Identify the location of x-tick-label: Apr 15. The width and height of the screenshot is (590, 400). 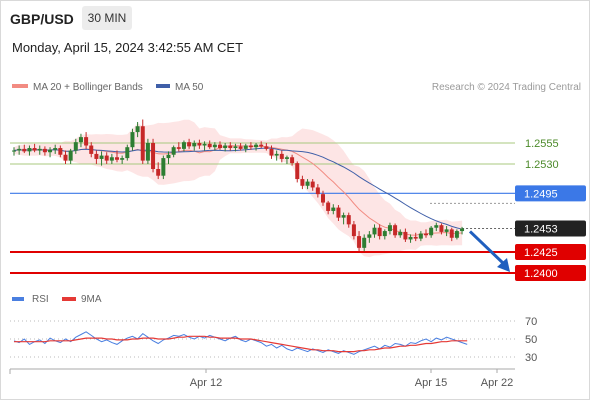
(431, 383).